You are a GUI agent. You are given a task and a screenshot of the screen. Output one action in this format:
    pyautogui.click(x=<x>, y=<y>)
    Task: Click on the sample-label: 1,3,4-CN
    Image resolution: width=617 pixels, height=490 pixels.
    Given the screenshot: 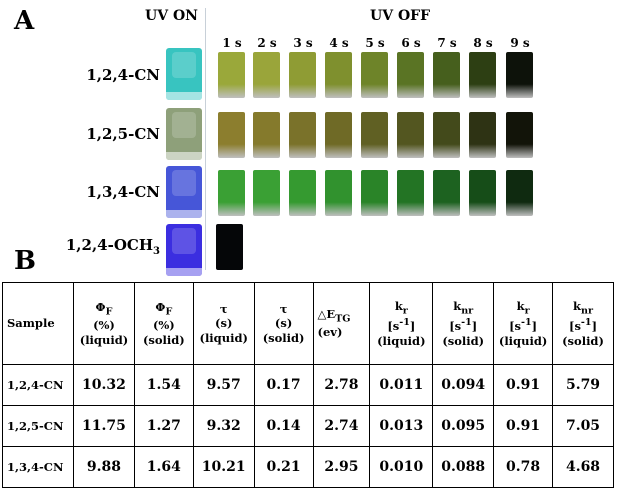 What is the action you would take?
    pyautogui.click(x=123, y=192)
    